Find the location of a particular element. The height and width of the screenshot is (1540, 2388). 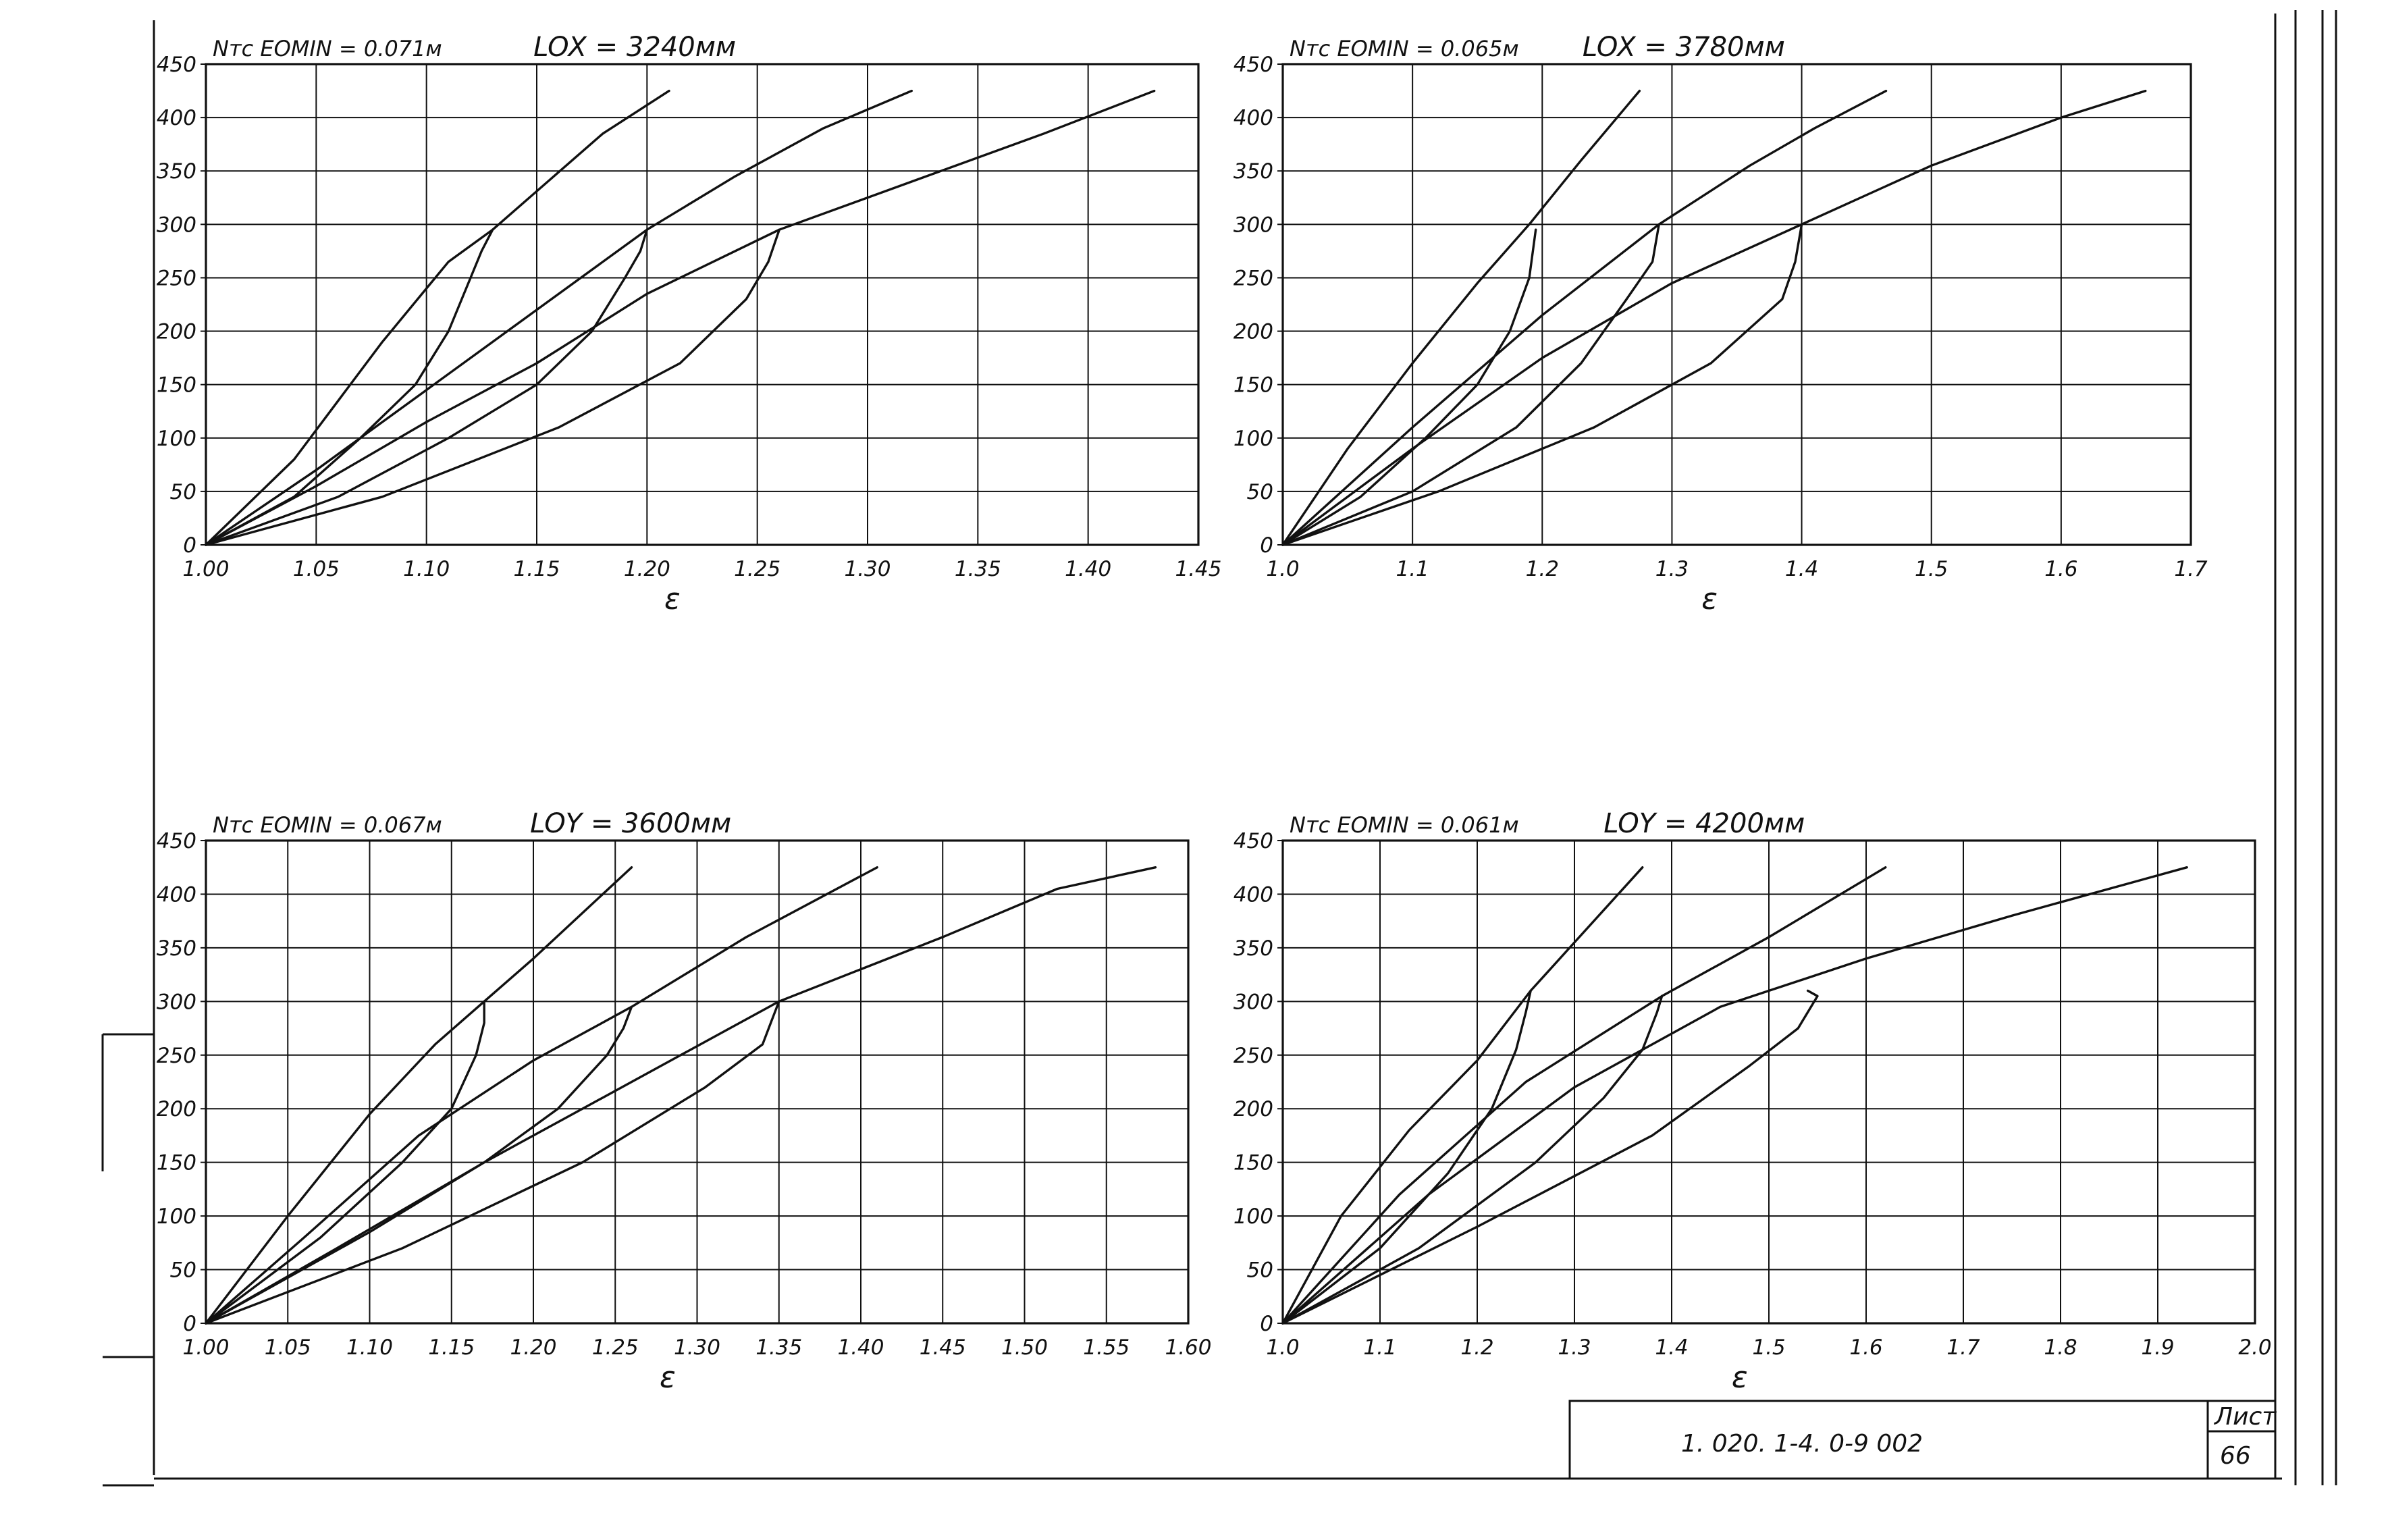

x-tick-label: 1.60 is located at coordinates (1188, 1347).